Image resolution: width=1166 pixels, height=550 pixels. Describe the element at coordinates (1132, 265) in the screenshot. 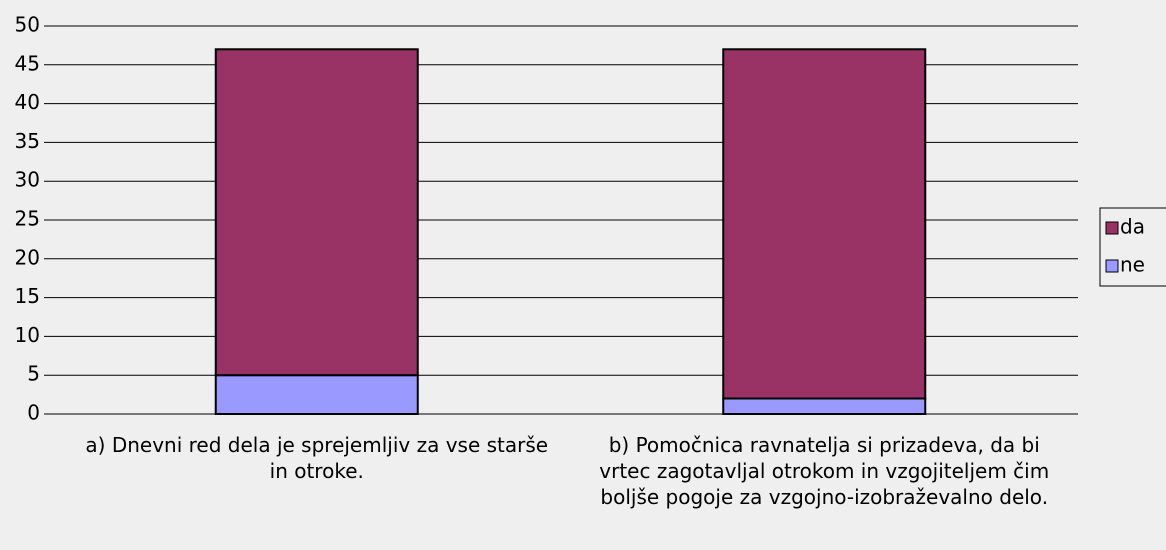

I see `legend-label: ne` at that location.